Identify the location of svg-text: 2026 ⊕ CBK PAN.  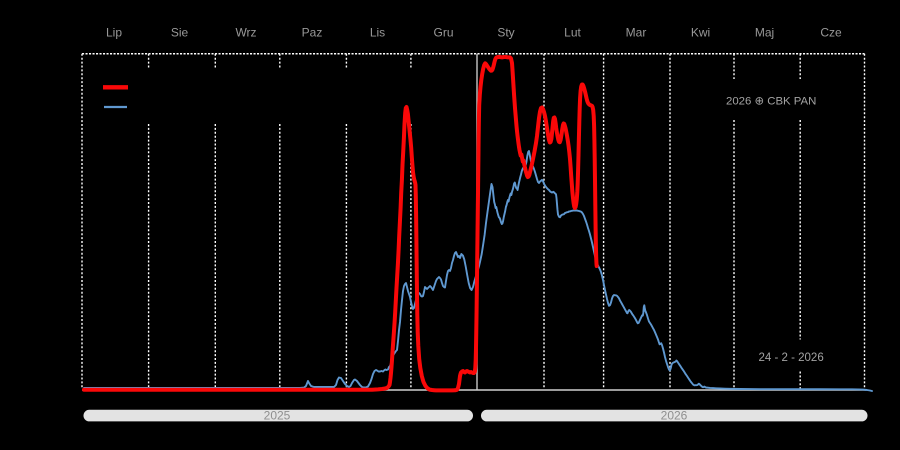
(771, 102).